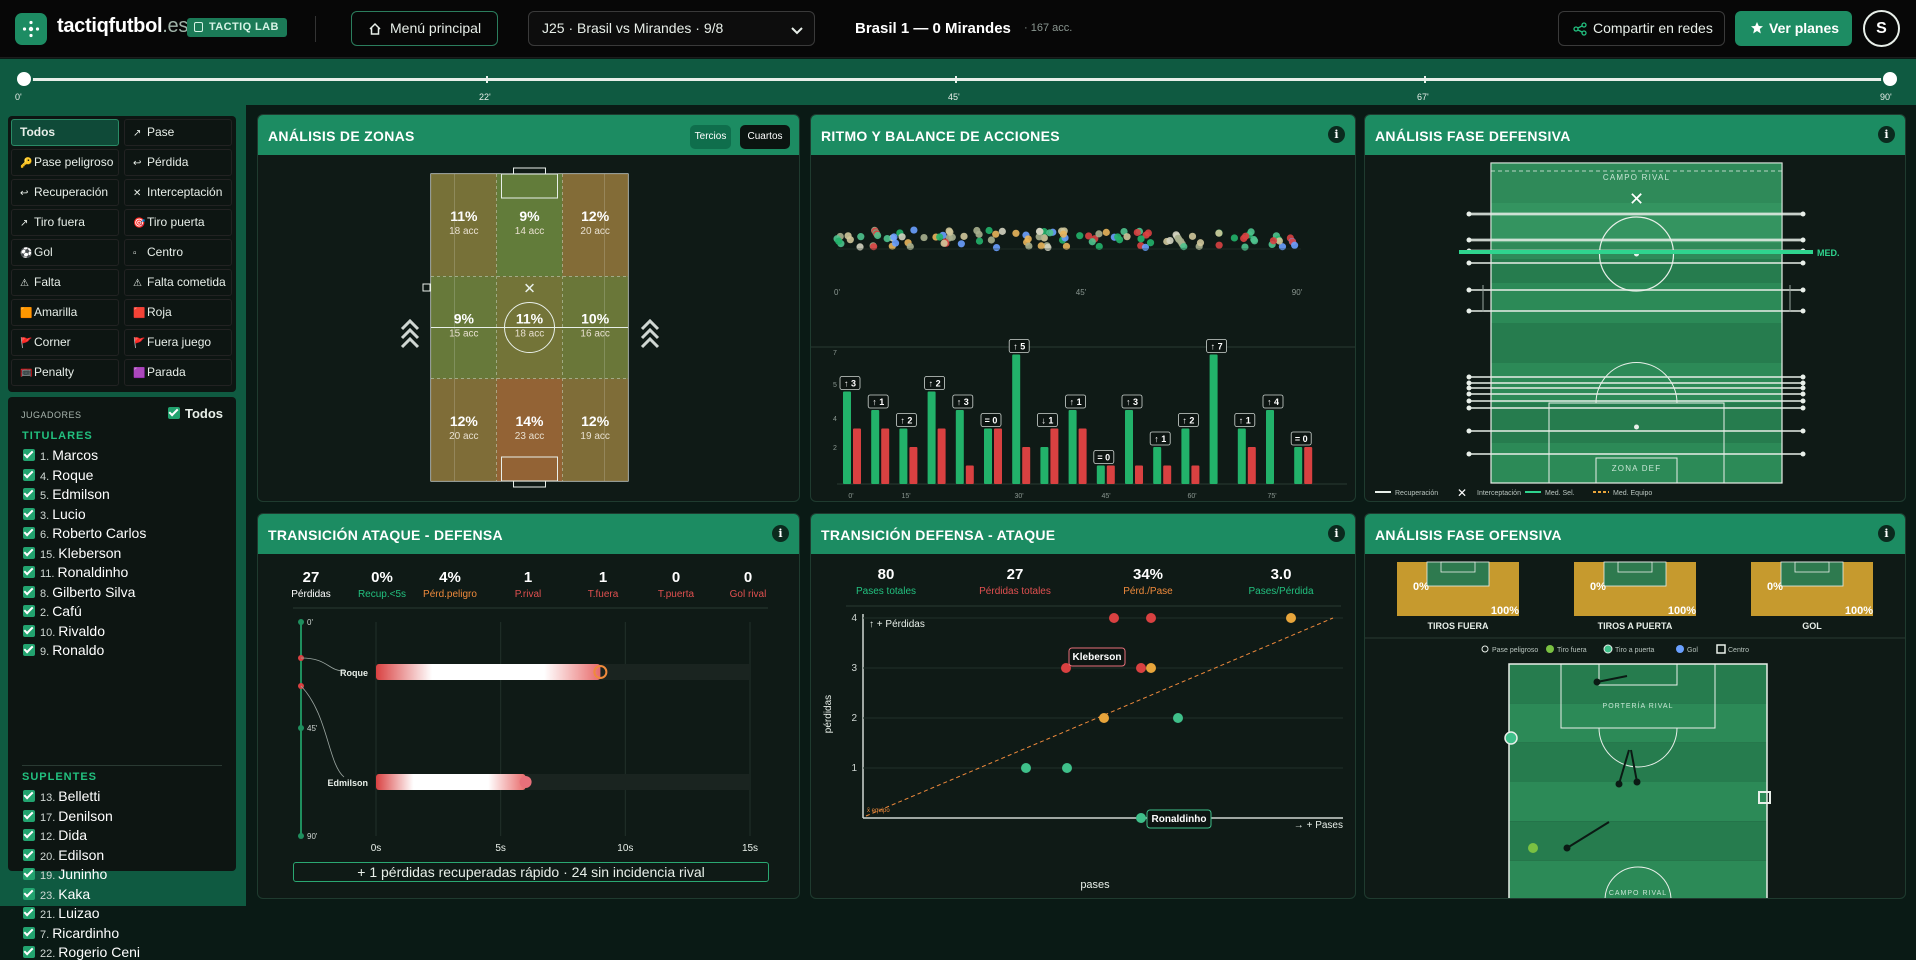  What do you see at coordinates (63, 650) in the screenshot?
I see `player-row: 9. Ronaldo` at bounding box center [63, 650].